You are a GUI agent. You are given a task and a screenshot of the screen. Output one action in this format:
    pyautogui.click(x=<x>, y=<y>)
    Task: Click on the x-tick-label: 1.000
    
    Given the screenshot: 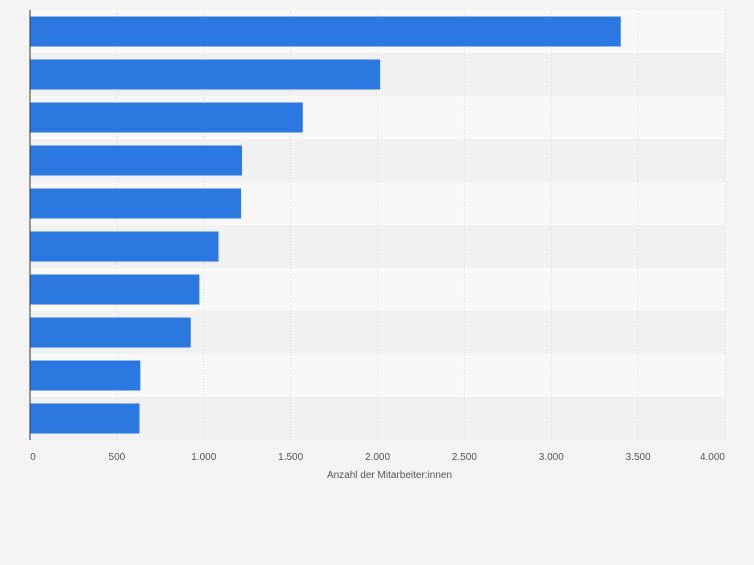 What is the action you would take?
    pyautogui.click(x=203, y=457)
    